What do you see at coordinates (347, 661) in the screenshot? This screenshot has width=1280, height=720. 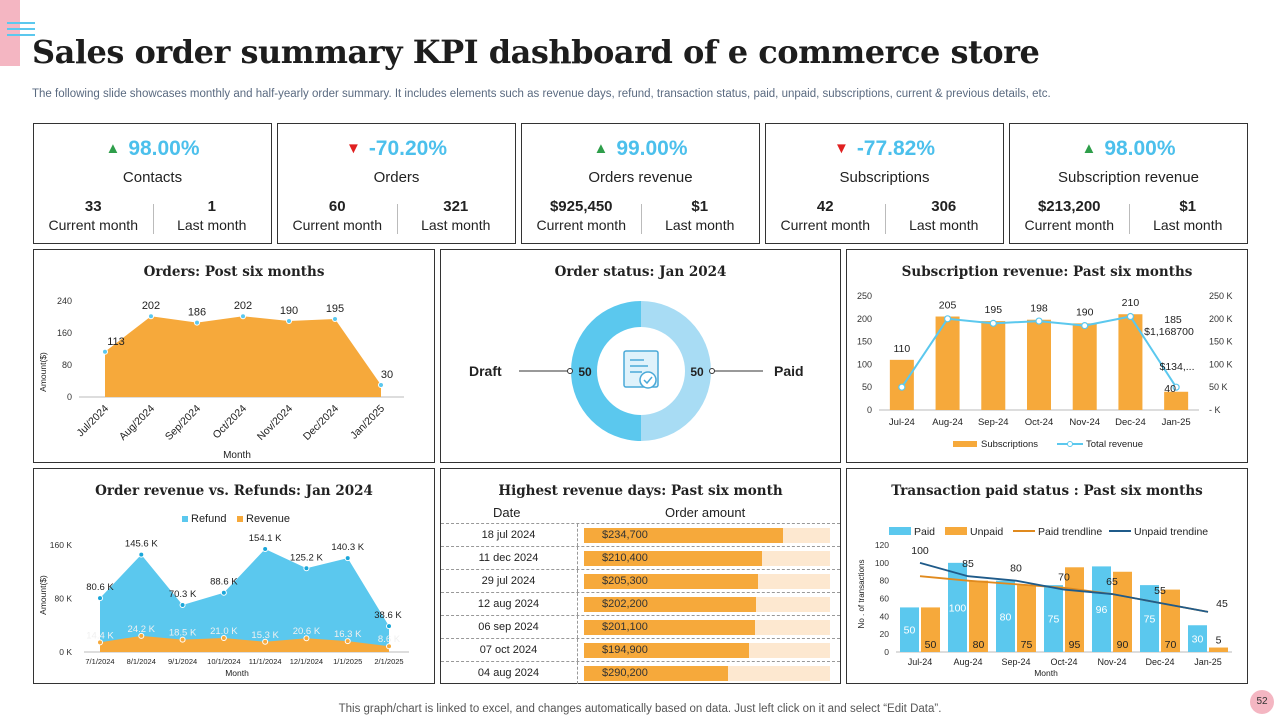 I see `x-tick-label: 1/1/2025` at bounding box center [347, 661].